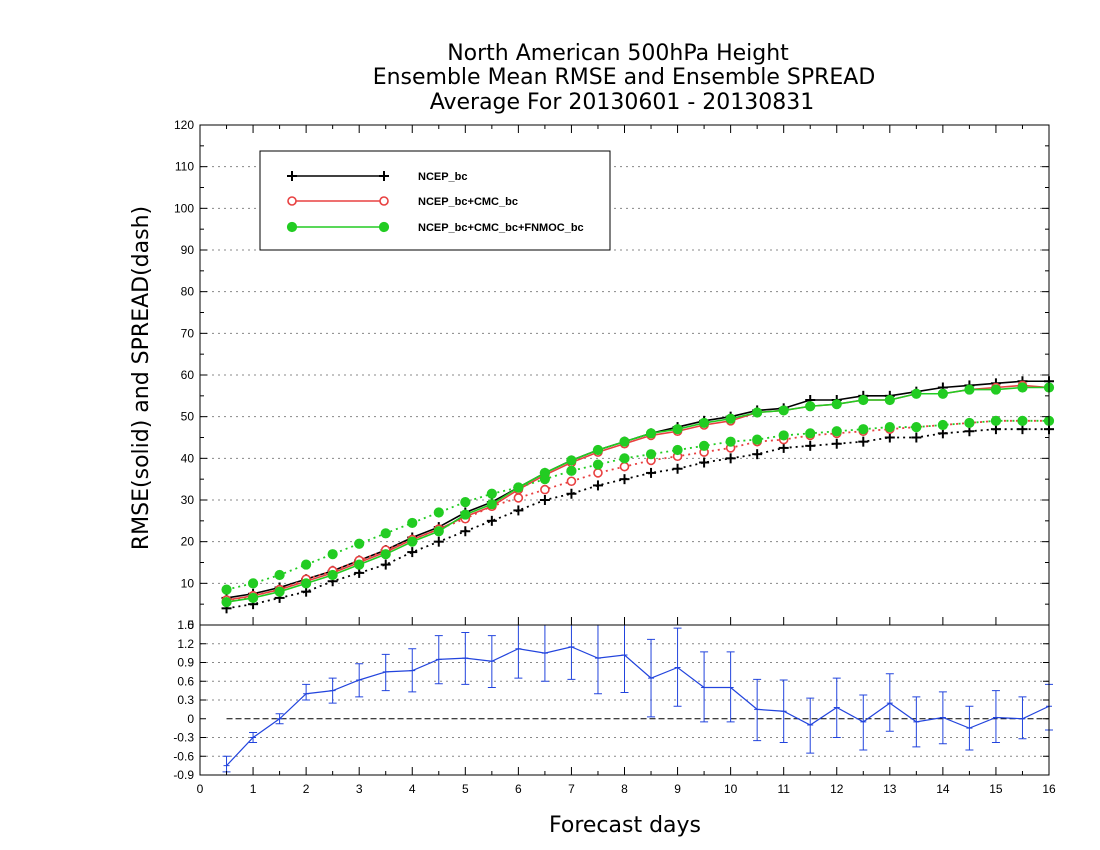 This screenshot has height=850, width=1100. What do you see at coordinates (188, 250) in the screenshot?
I see `top-y-tick-label: 90` at bounding box center [188, 250].